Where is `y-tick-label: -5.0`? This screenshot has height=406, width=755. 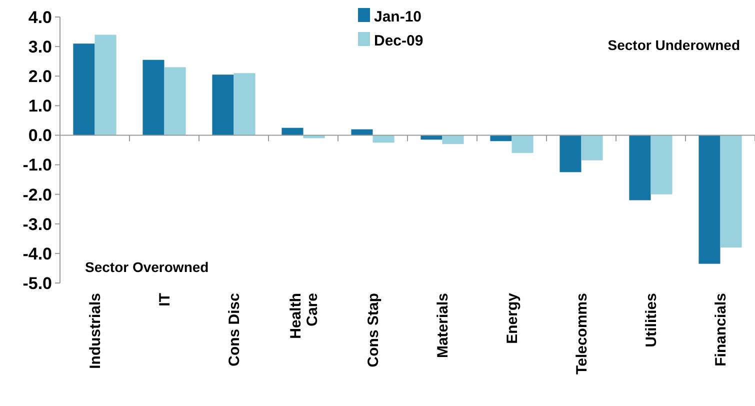 y-tick-label: -5.0 is located at coordinates (37, 283).